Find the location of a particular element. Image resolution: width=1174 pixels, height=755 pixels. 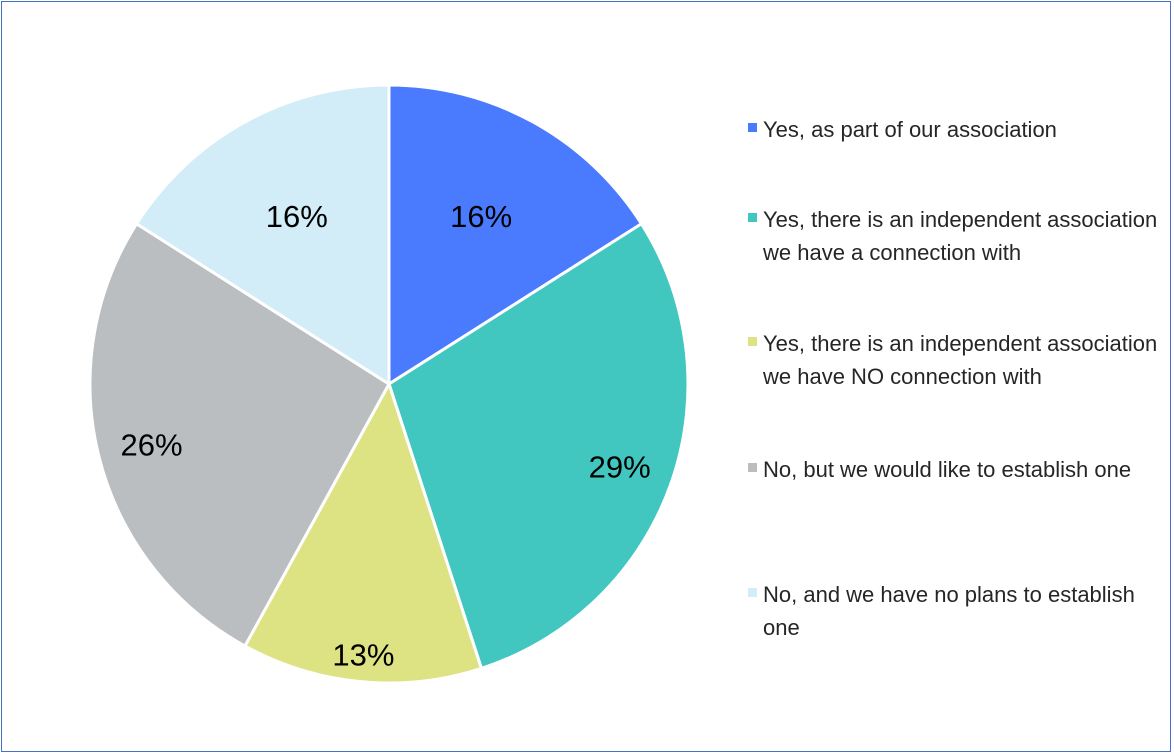

legend-label: Yes, as part of our association is located at coordinates (910, 129).